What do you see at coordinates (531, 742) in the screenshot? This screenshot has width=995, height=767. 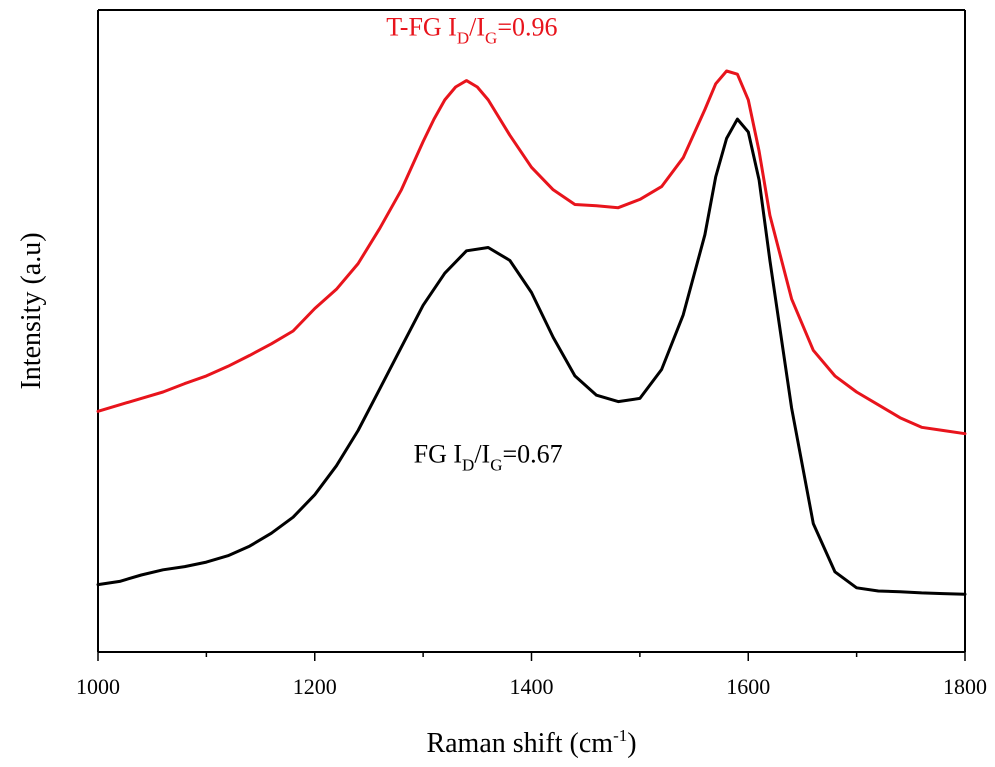 I see `x-axis-title: Raman shift (cm-1)` at bounding box center [531, 742].